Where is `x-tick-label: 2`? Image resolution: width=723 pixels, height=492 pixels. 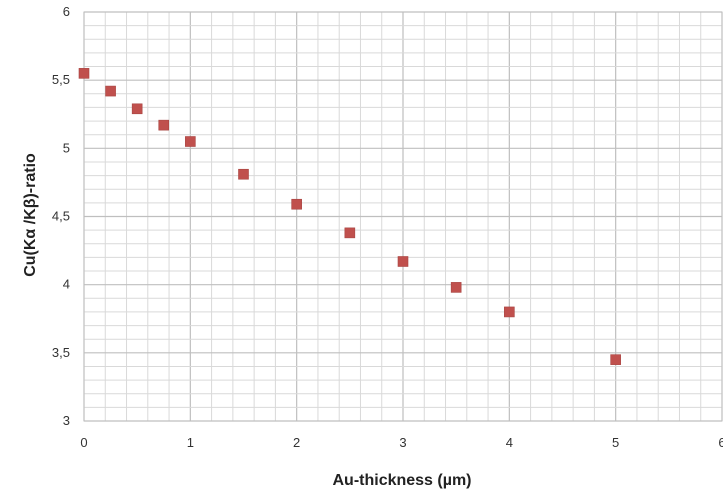
x-tick-label: 2 is located at coordinates (296, 442).